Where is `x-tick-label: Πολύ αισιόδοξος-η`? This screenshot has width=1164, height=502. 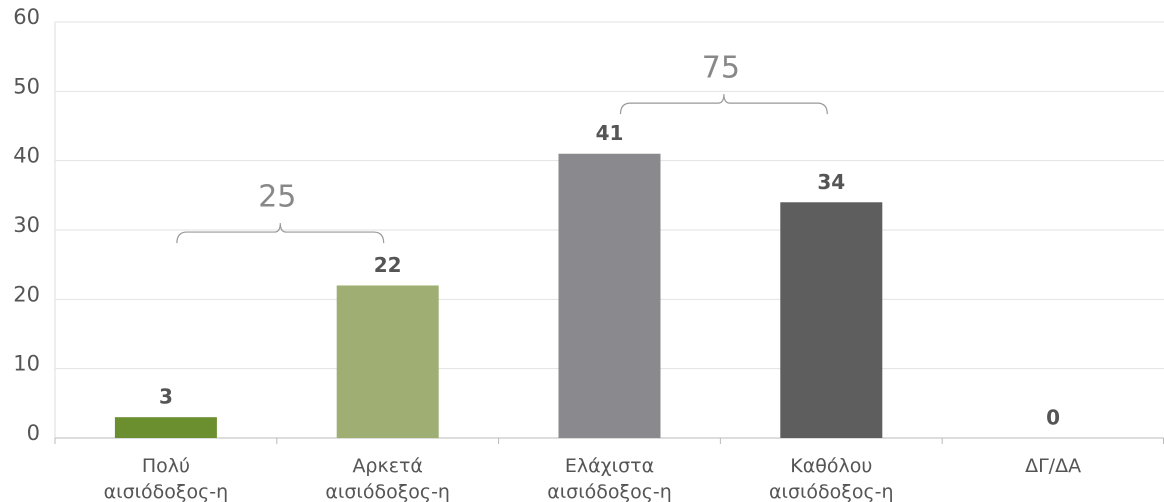 x-tick-label: Πολύ αισιόδοξος-η is located at coordinates (166, 478).